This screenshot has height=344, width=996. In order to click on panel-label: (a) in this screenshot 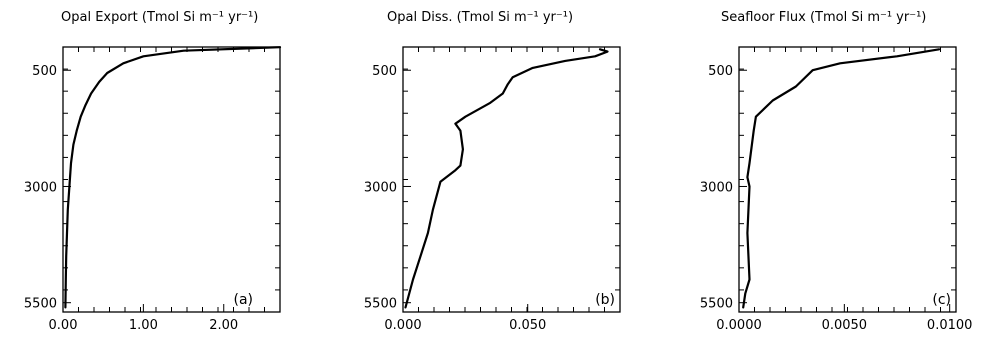, I will do `click(243, 300)`.